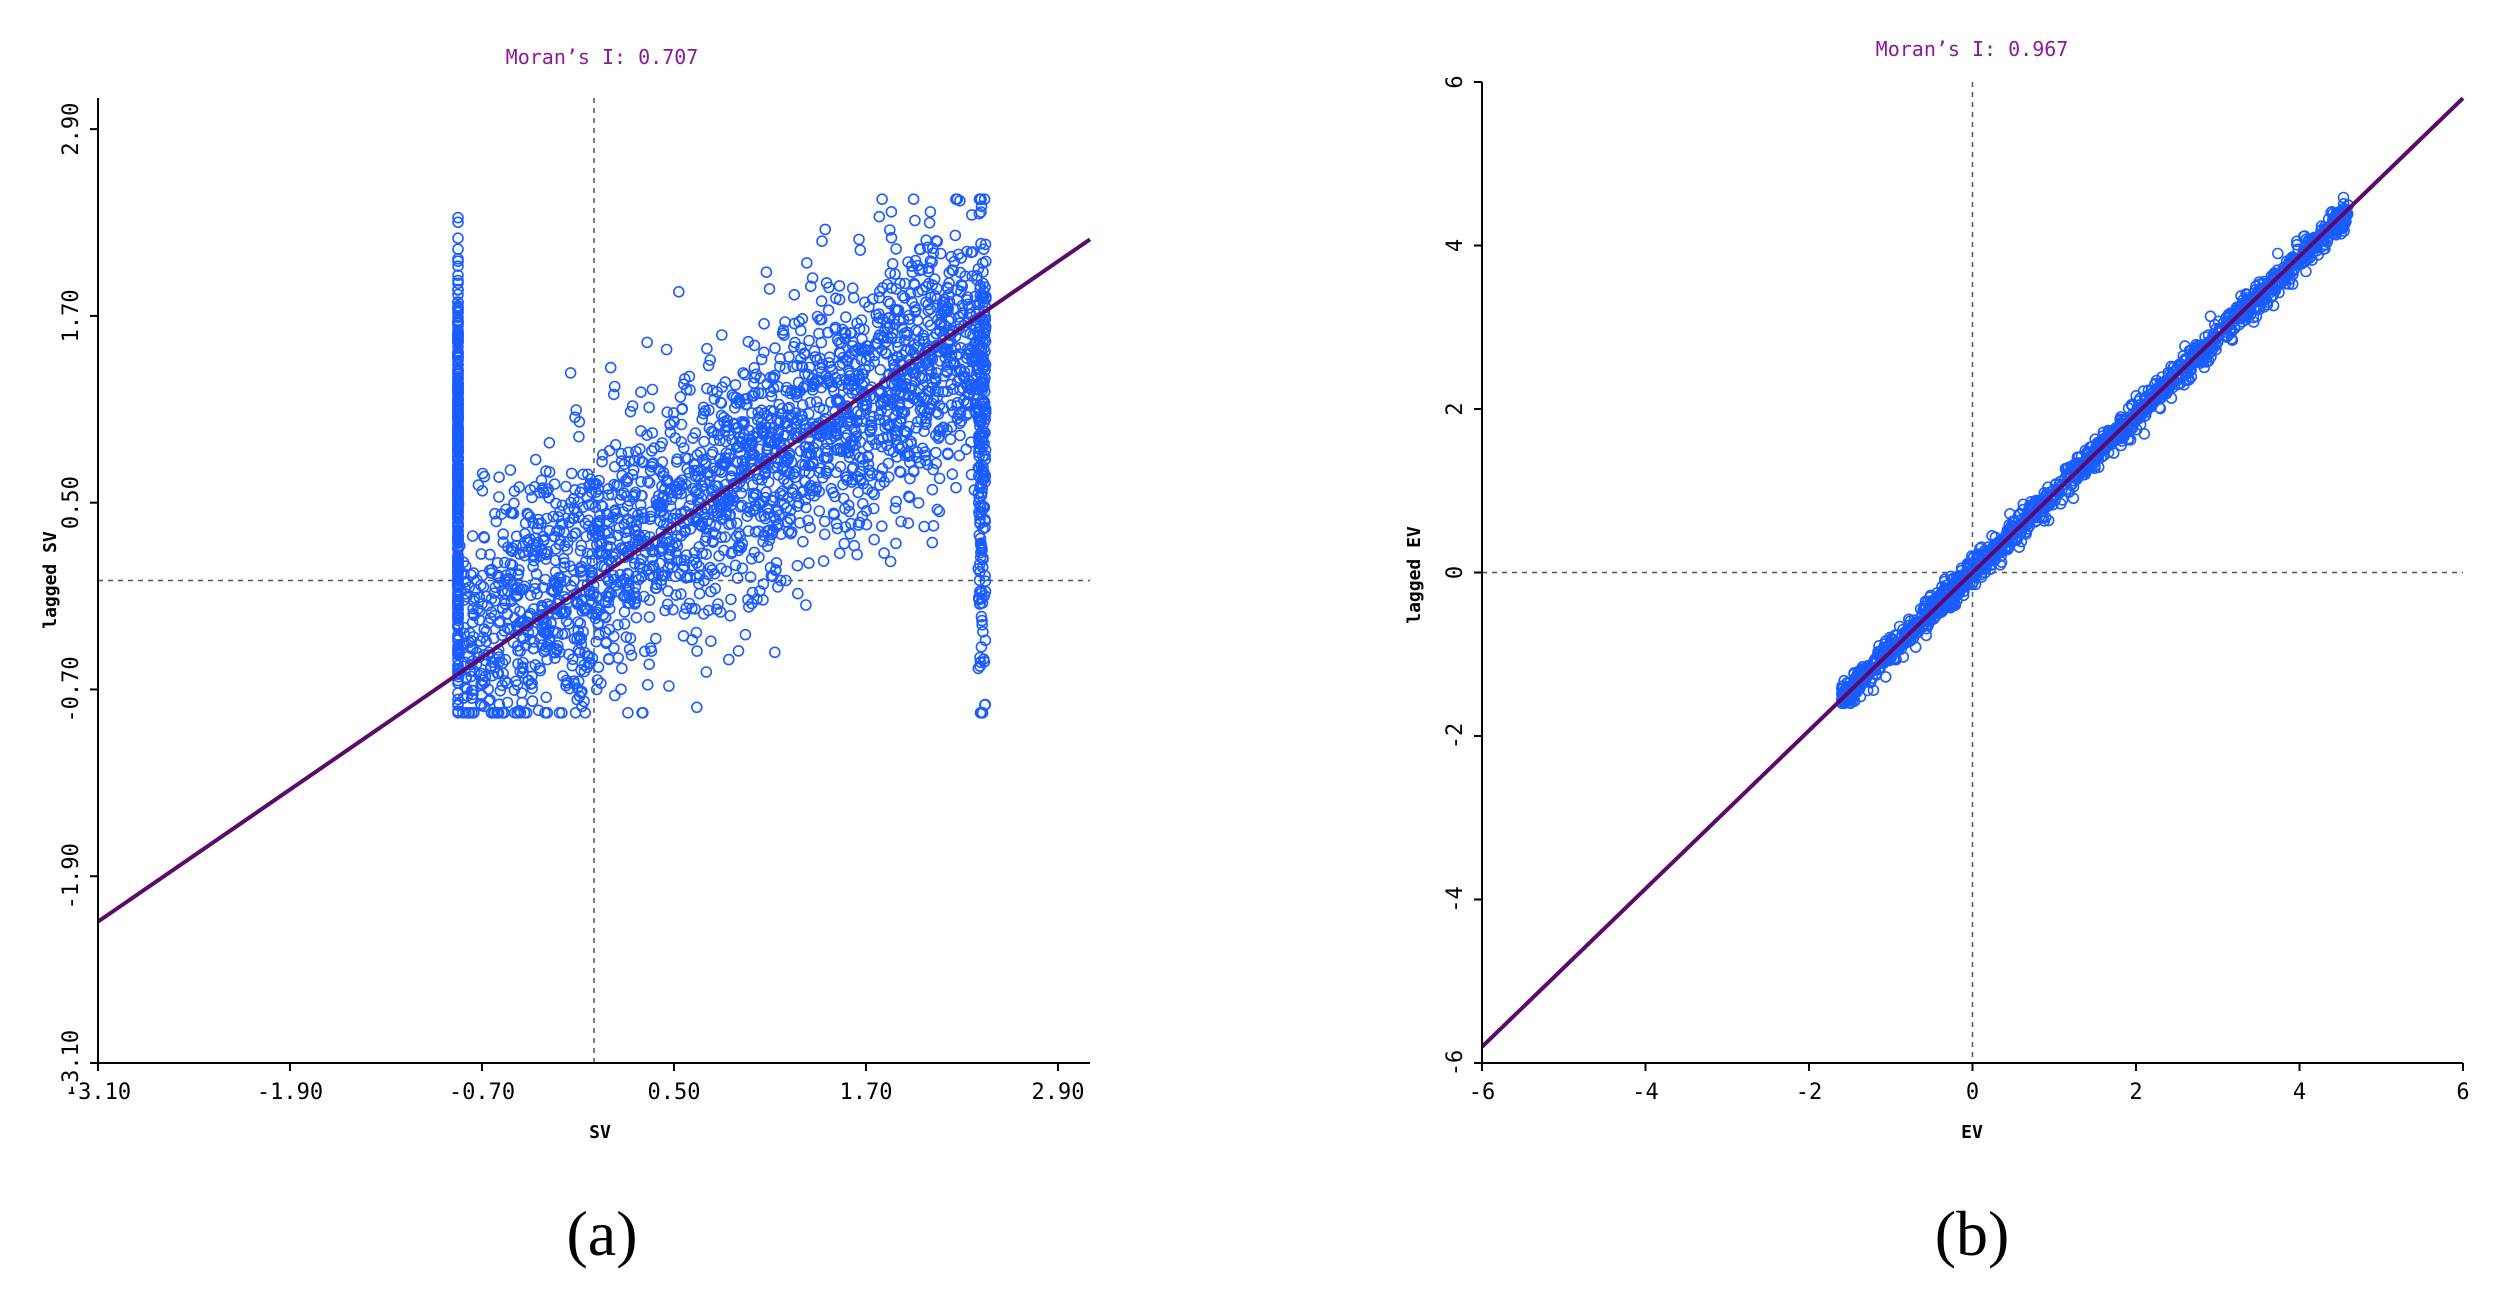 The width and height of the screenshot is (2499, 1293). Describe the element at coordinates (71, 689) in the screenshot. I see `y-tick-label: -0.70` at that location.